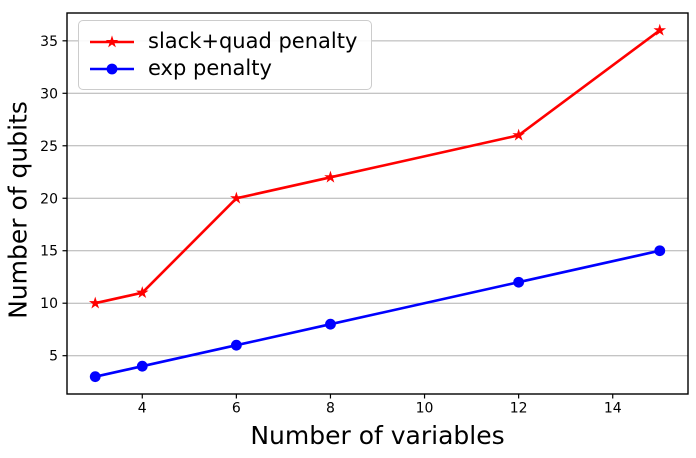  Describe the element at coordinates (112, 68) in the screenshot. I see `blue-circle-line-icon` at that location.